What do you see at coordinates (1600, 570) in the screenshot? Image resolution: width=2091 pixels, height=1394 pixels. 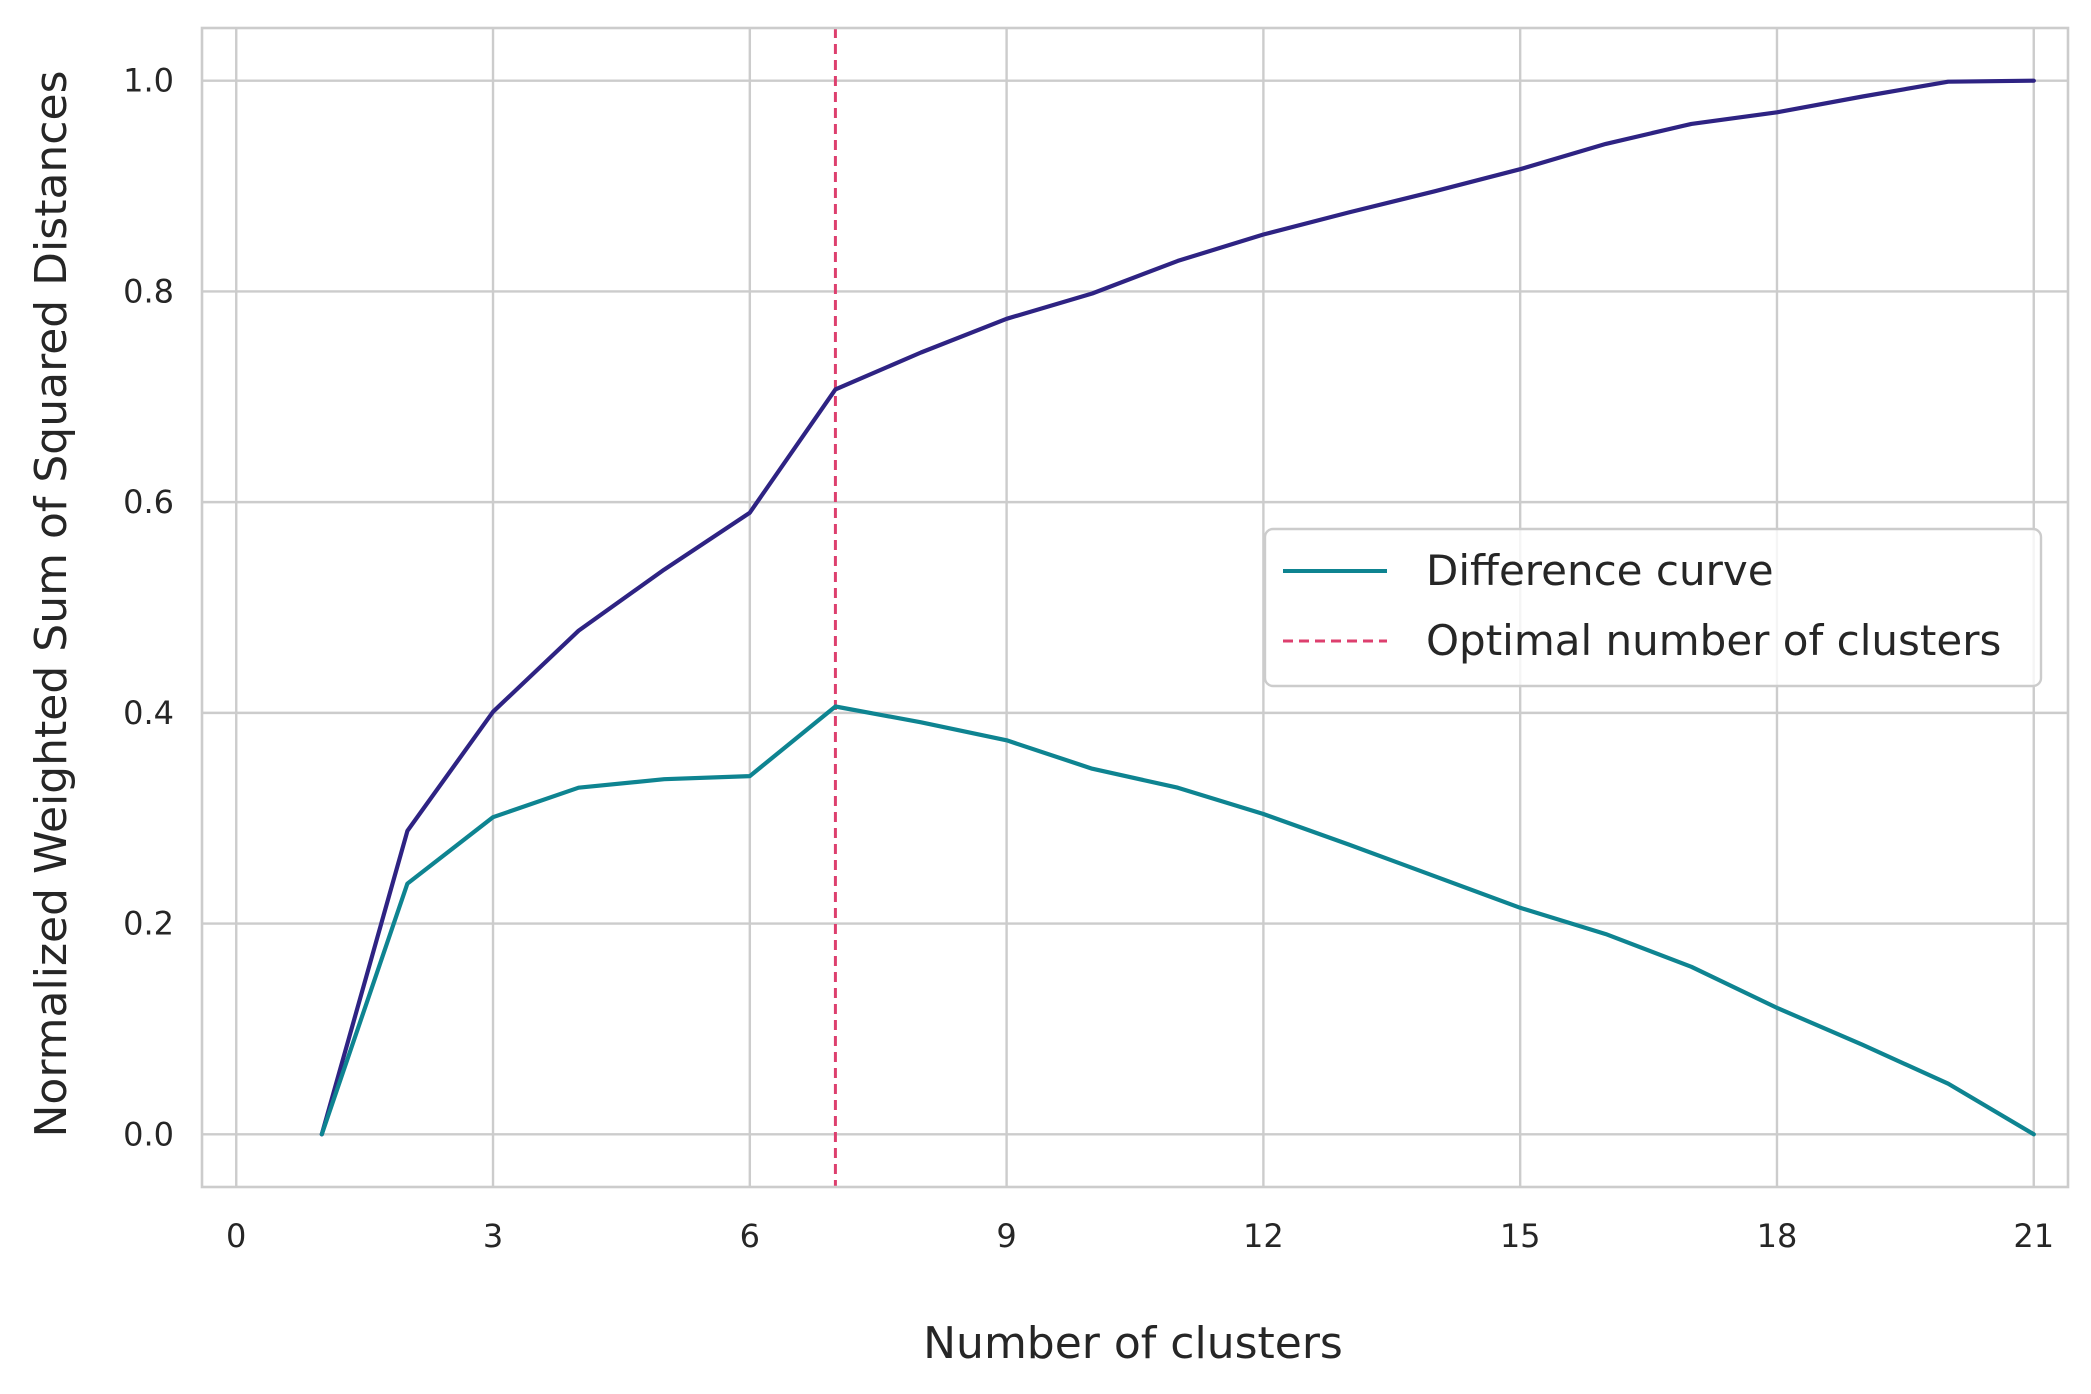 I see `legend-label-difference-curve: Difference curve` at bounding box center [1600, 570].